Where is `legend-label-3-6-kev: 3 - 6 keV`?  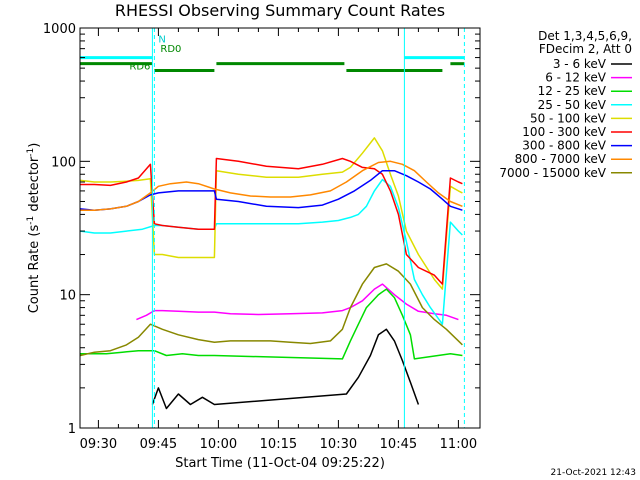
legend-label-3-6-kev: 3 - 6 keV is located at coordinates (580, 64).